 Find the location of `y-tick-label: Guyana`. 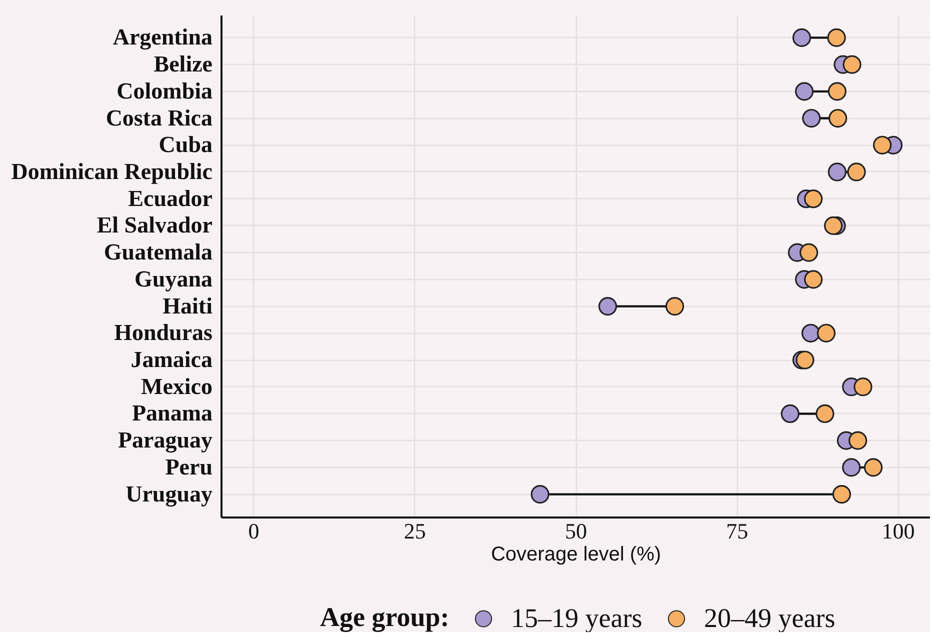

y-tick-label: Guyana is located at coordinates (173, 279).